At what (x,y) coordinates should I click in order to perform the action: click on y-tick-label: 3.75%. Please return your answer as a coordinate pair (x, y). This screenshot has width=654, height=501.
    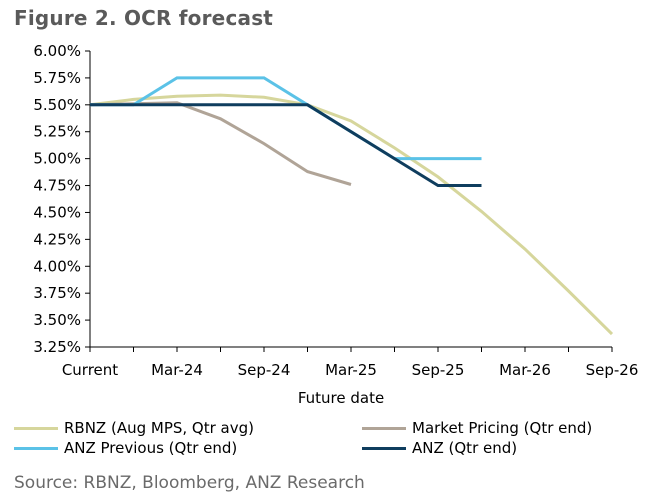
    Looking at the image, I should click on (57, 293).